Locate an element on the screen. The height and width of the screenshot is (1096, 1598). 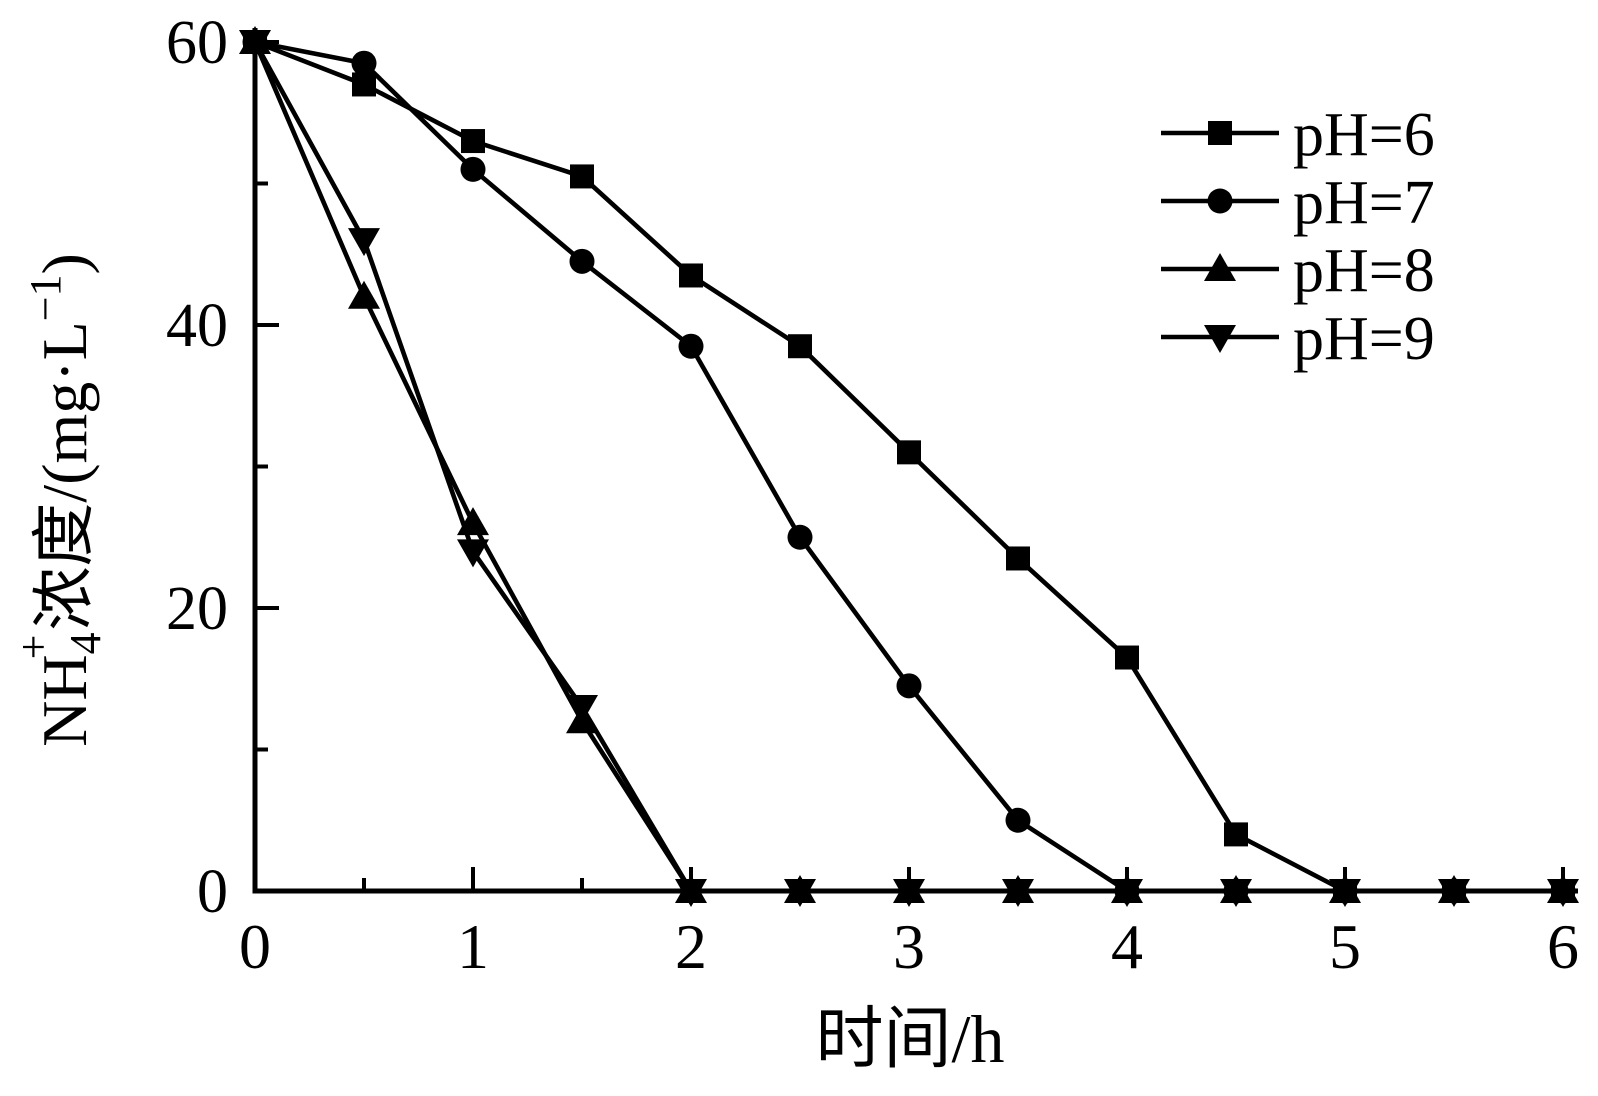
y-tick-label: 0 is located at coordinates (212, 892).